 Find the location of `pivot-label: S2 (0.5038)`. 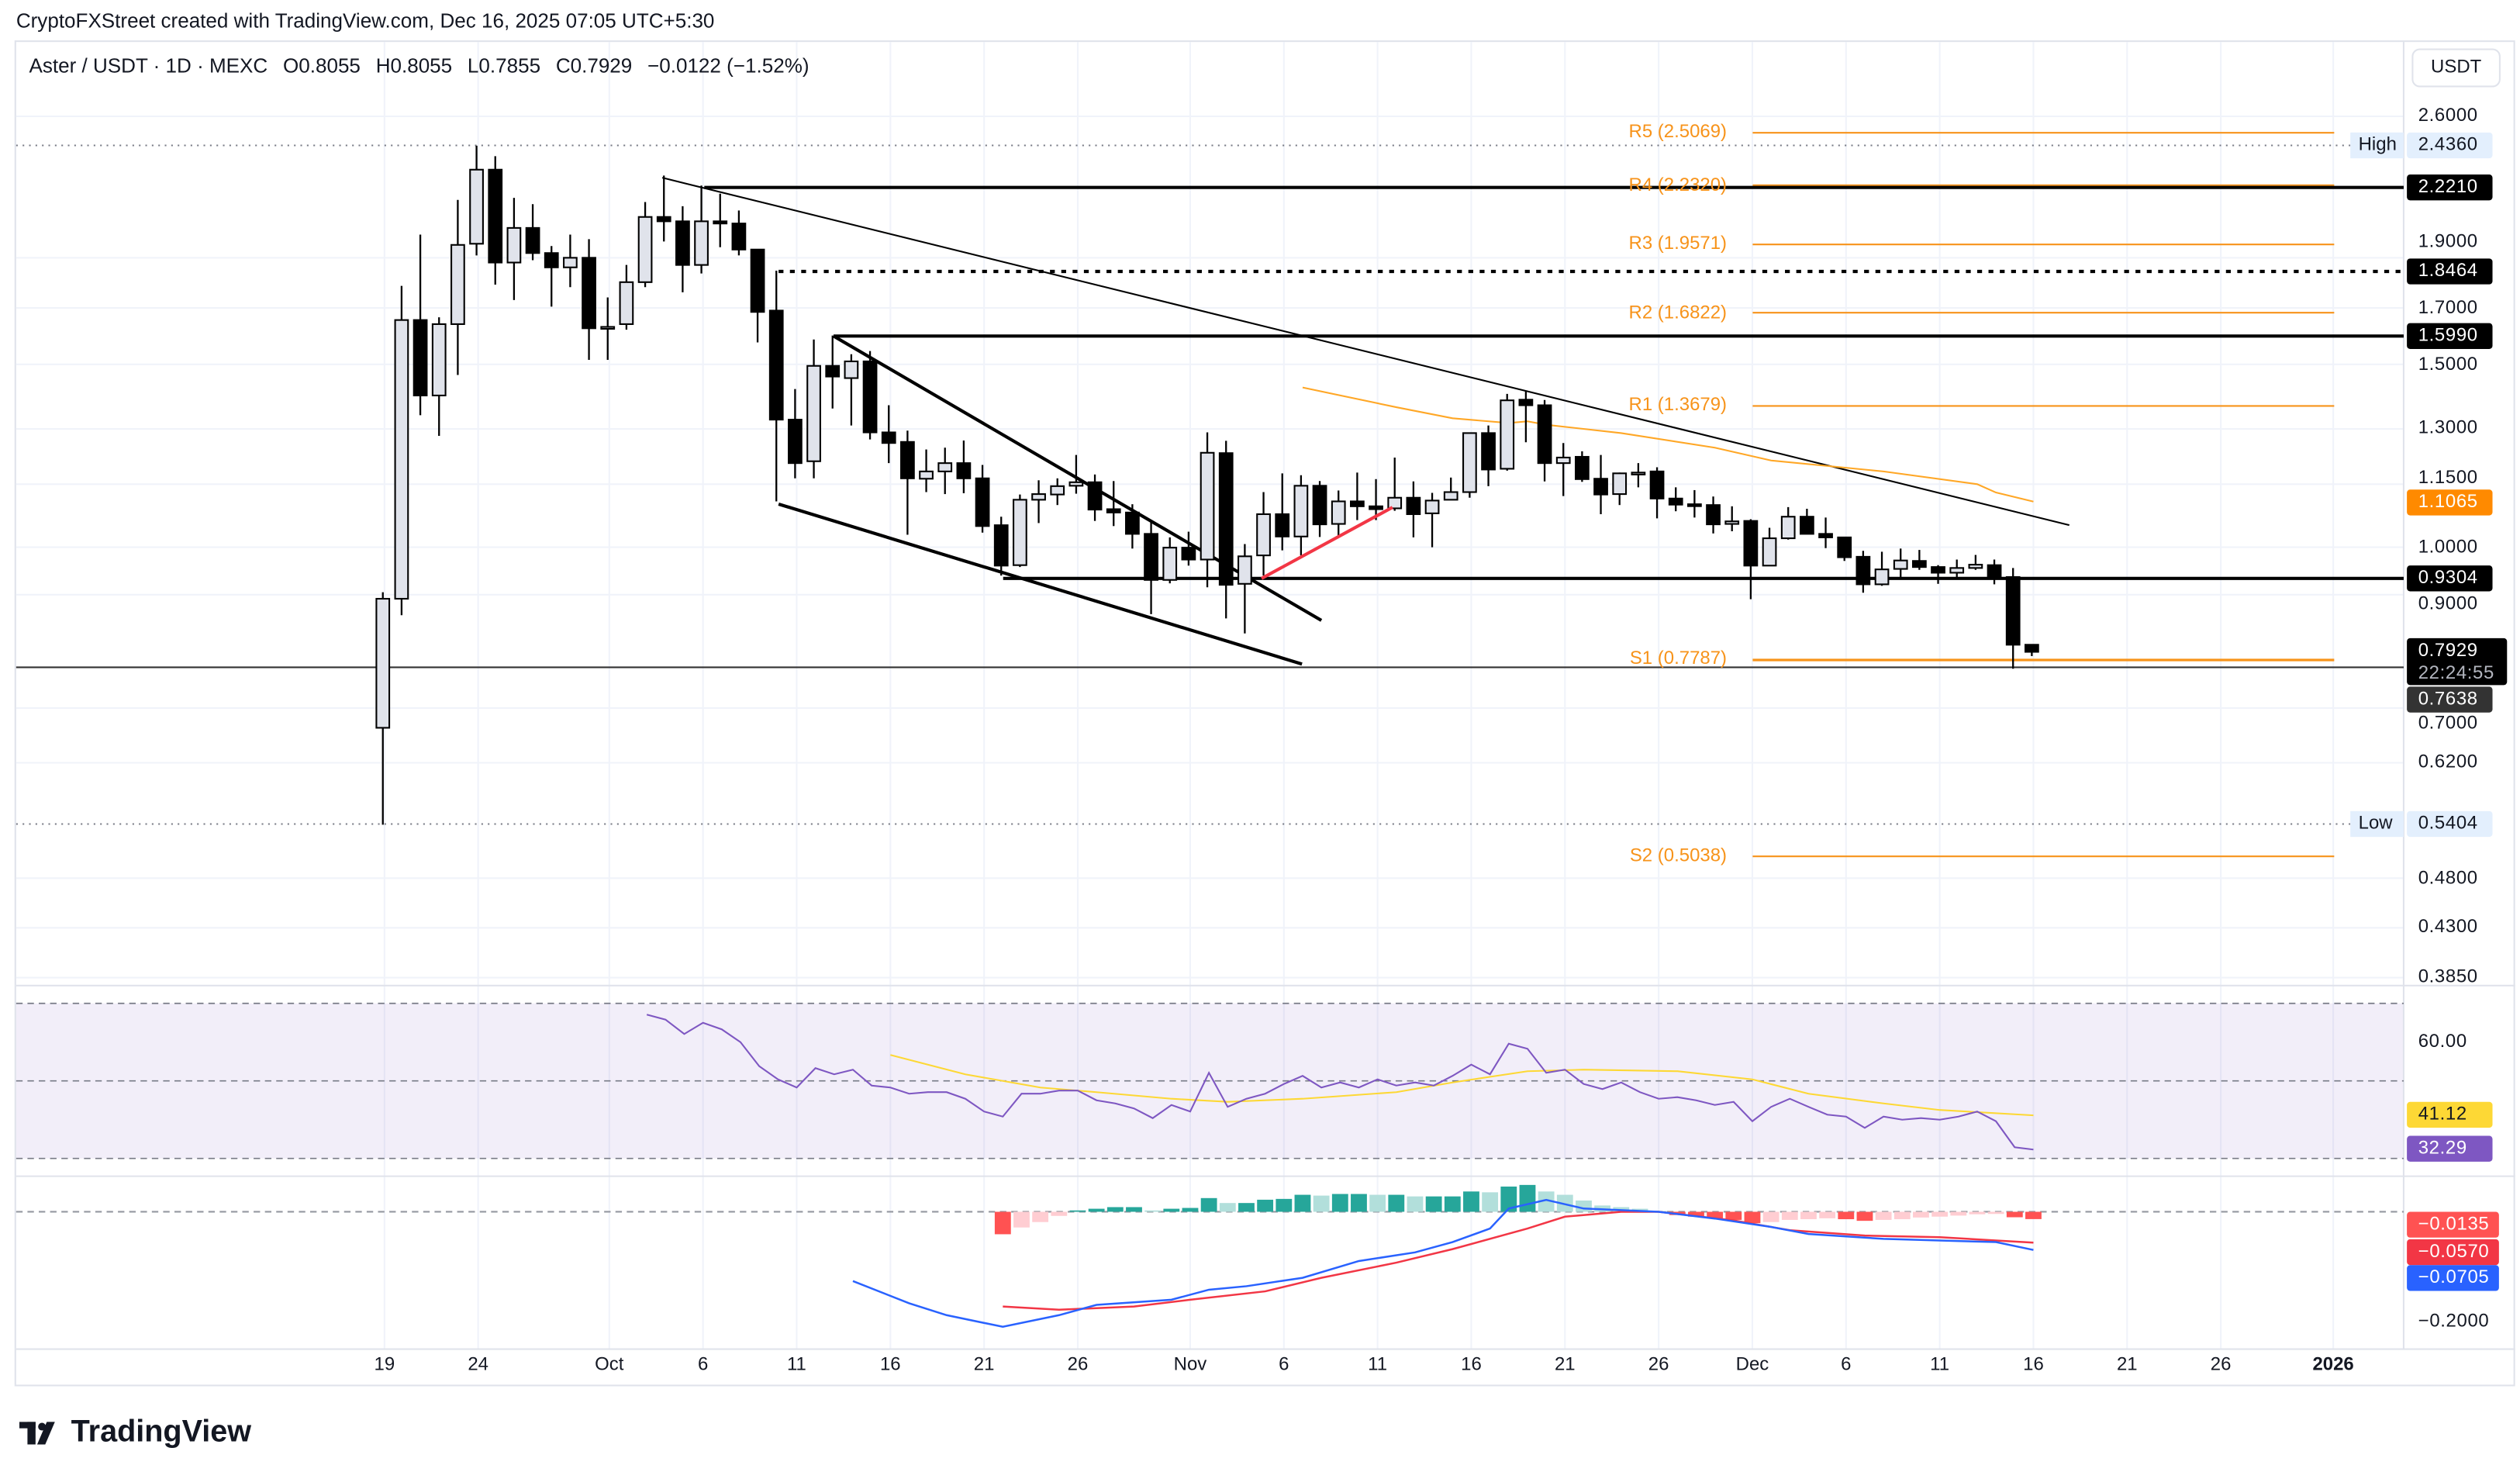

pivot-label: S2 (0.5038) is located at coordinates (1678, 856).